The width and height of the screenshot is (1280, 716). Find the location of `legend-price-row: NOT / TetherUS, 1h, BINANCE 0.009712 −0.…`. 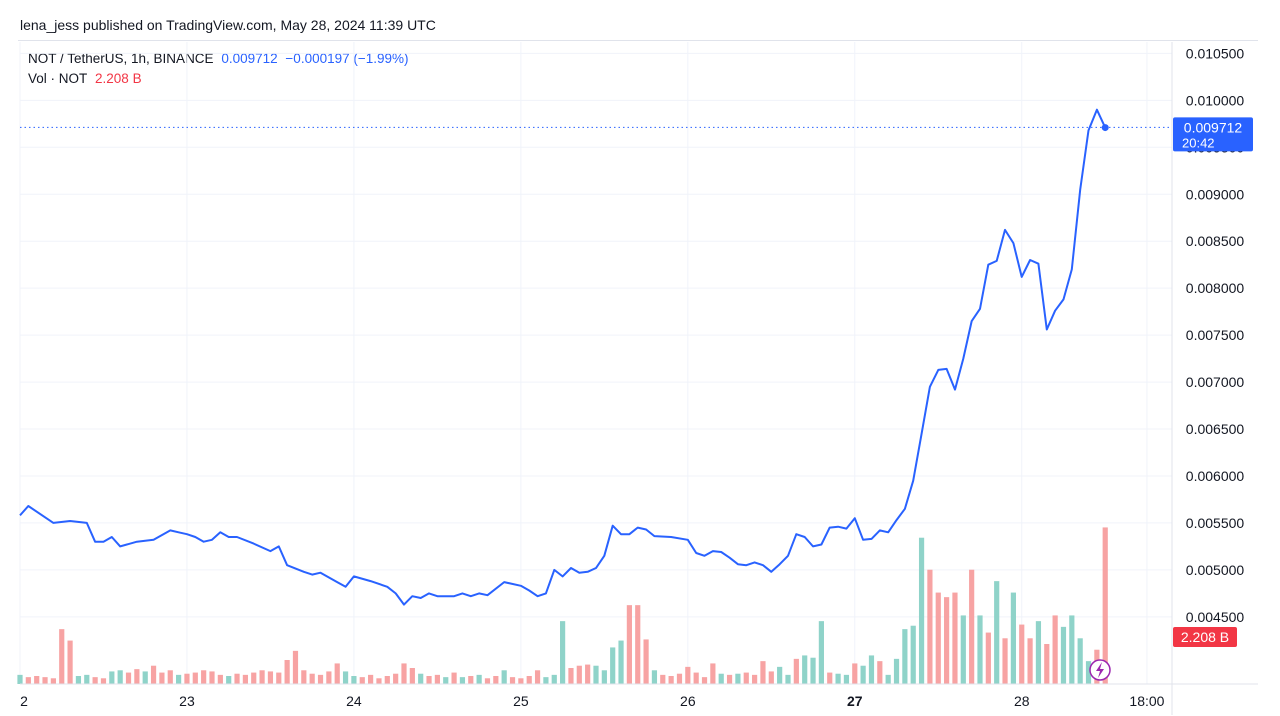

legend-price-row: NOT / TetherUS, 1h, BINANCE 0.009712 −0.… is located at coordinates (220, 59).